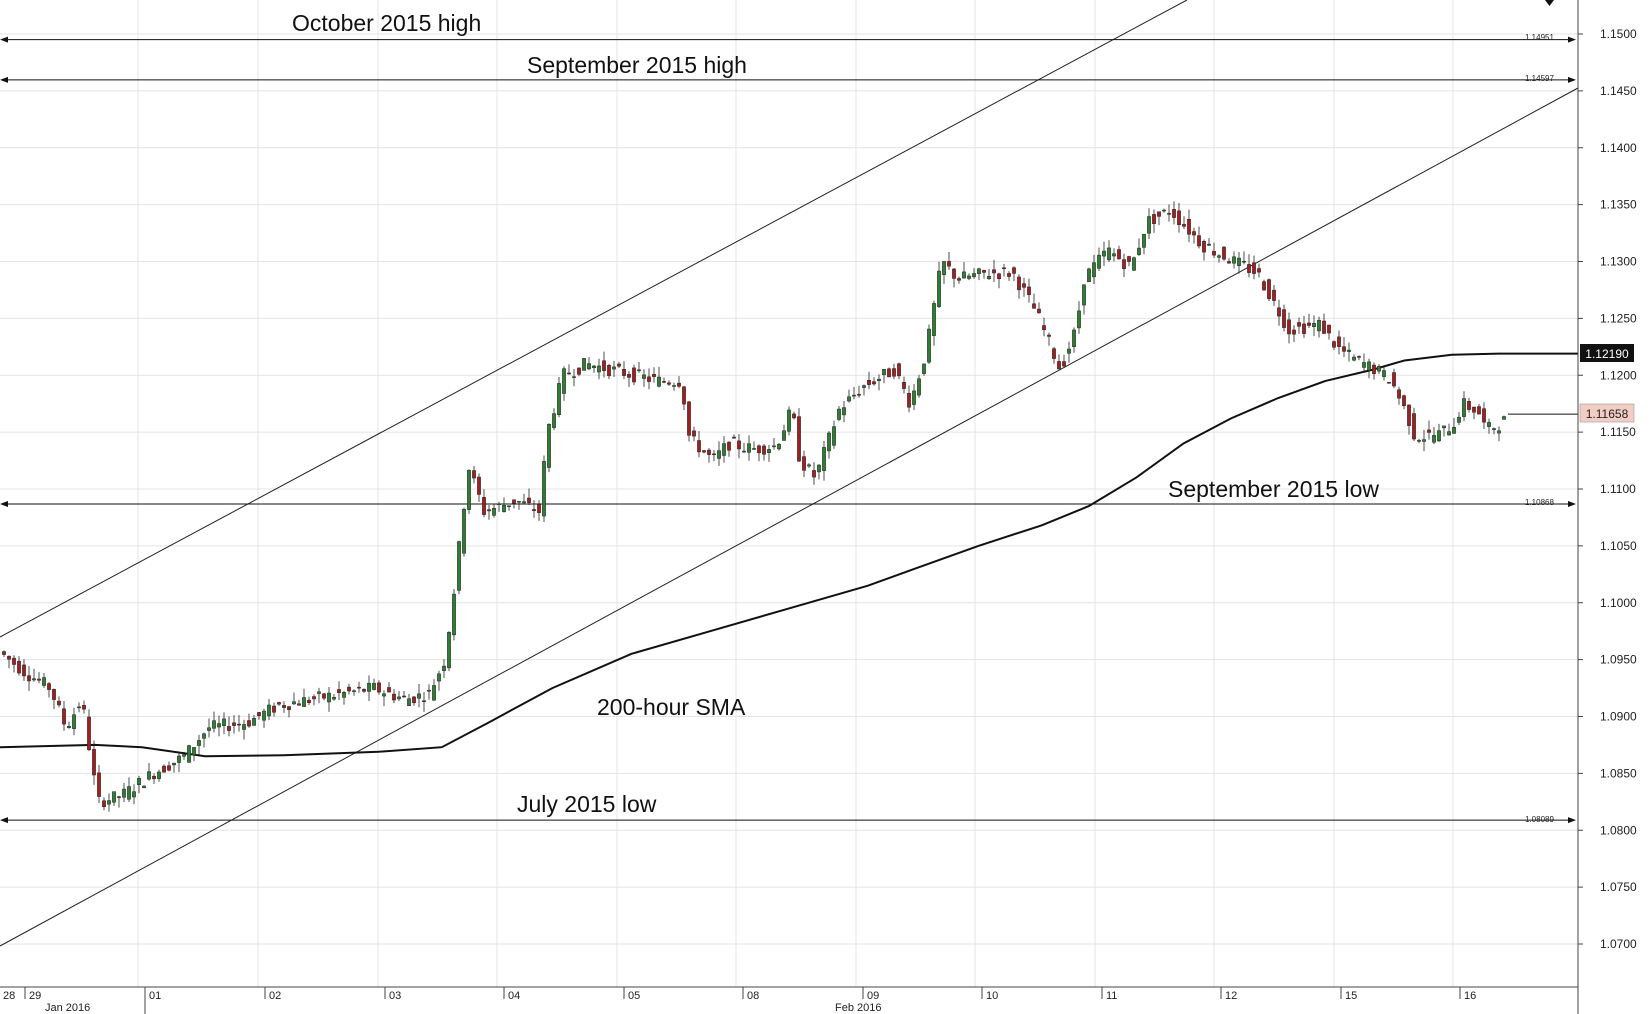 The height and width of the screenshot is (1014, 1651). Describe the element at coordinates (1618, 944) in the screenshot. I see `y-tick-label: 1.0700` at that location.